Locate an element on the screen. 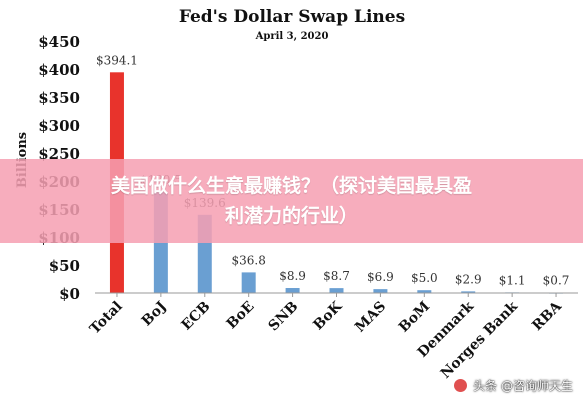 This screenshot has width=583, height=400. data-label: $5.0 is located at coordinates (424, 278).